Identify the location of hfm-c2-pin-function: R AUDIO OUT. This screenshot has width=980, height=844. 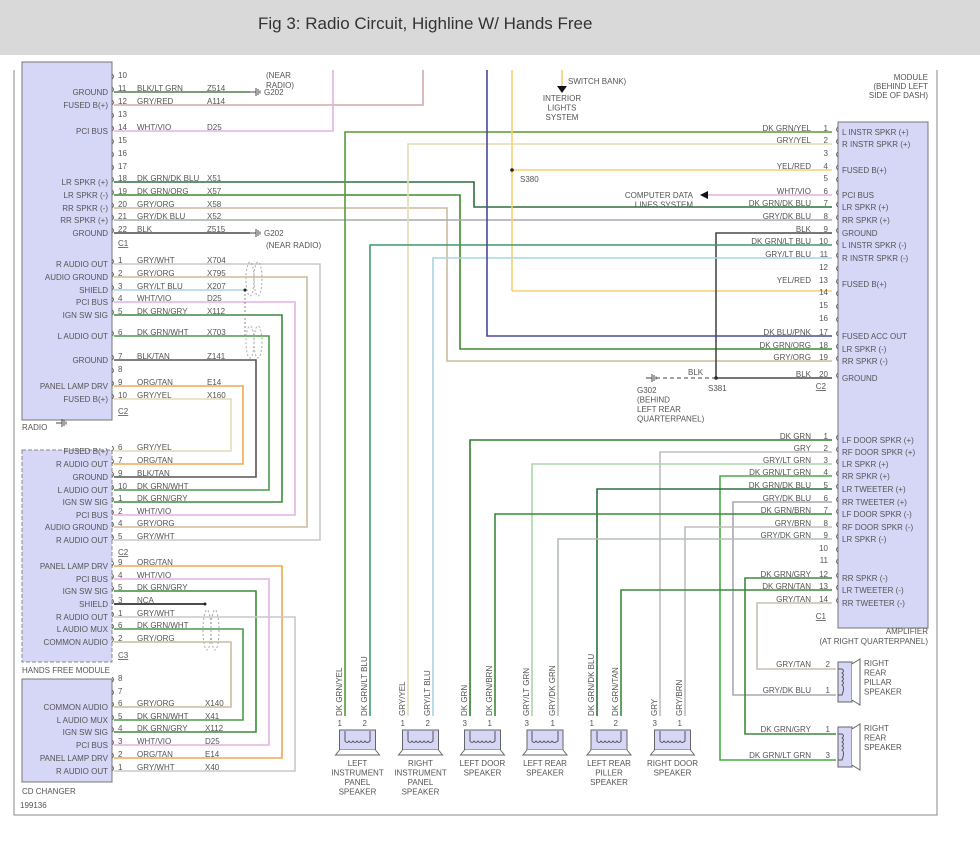
(82, 540).